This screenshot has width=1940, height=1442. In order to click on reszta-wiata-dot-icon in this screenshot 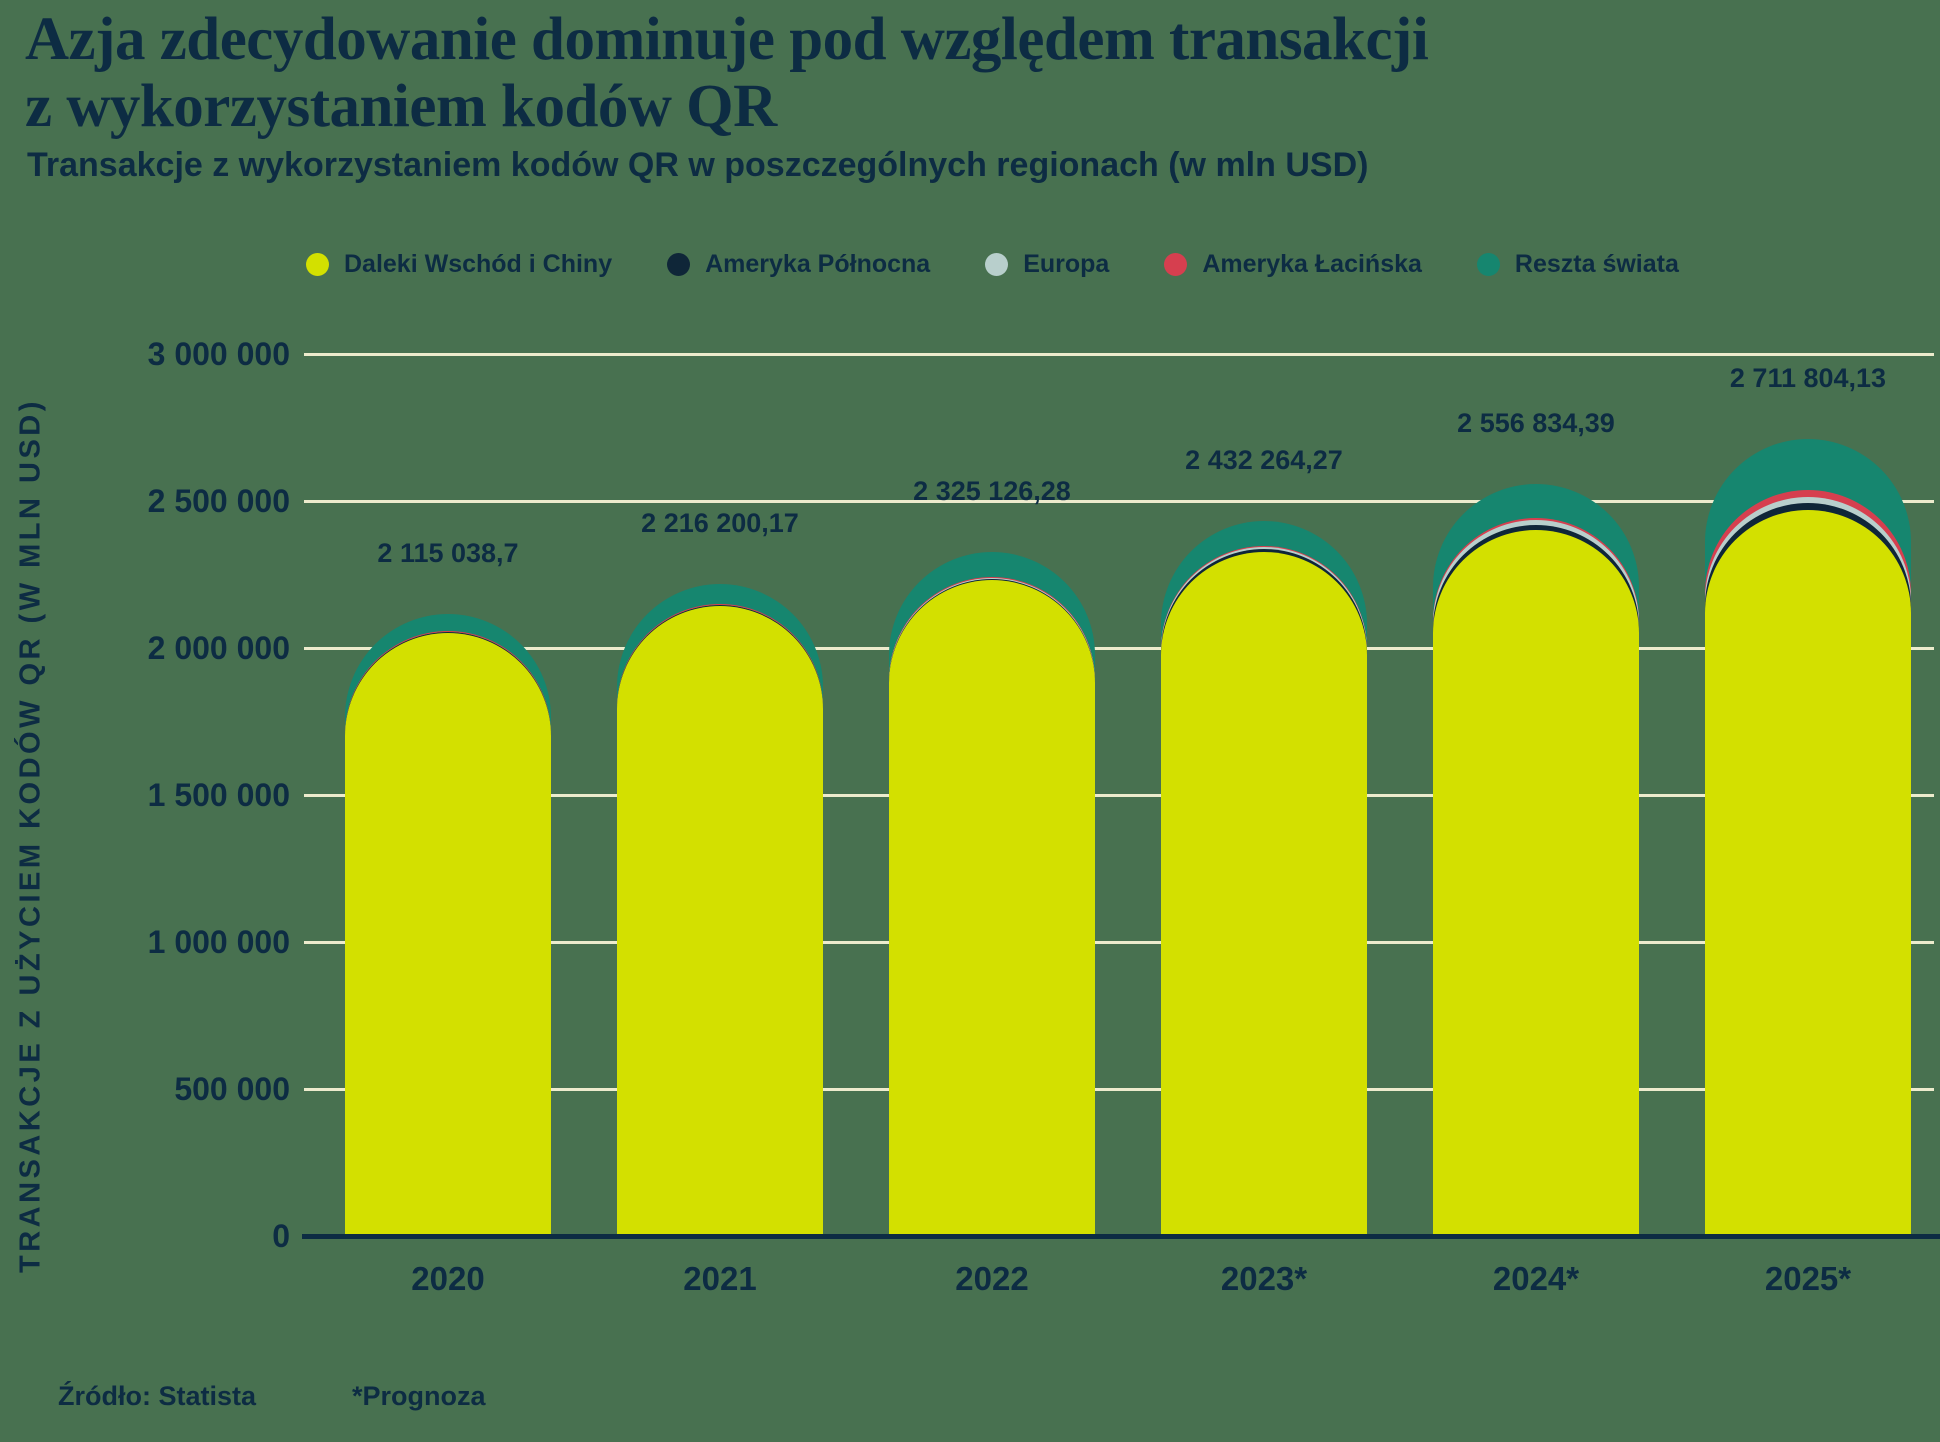, I will do `click(1488, 264)`.